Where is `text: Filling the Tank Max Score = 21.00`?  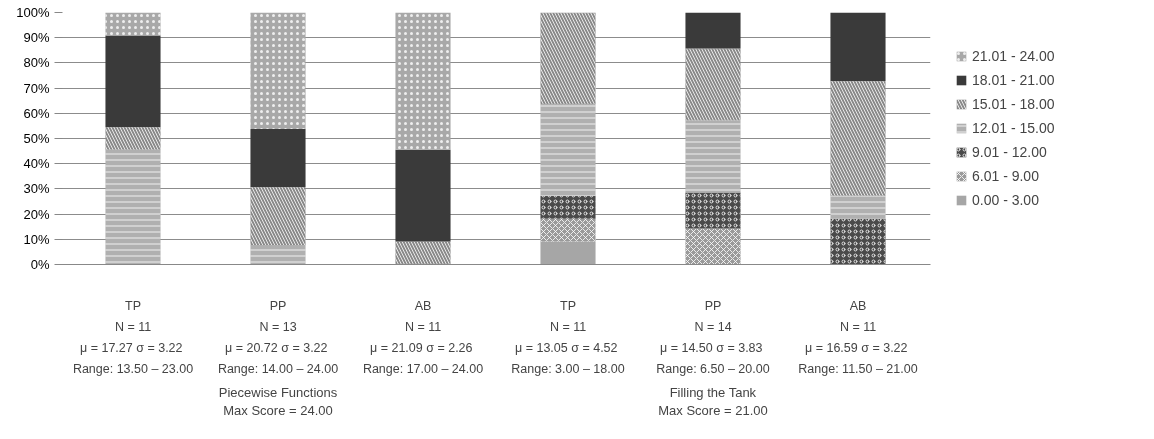 text: Filling the Tank Max Score = 21.00 is located at coordinates (713, 401).